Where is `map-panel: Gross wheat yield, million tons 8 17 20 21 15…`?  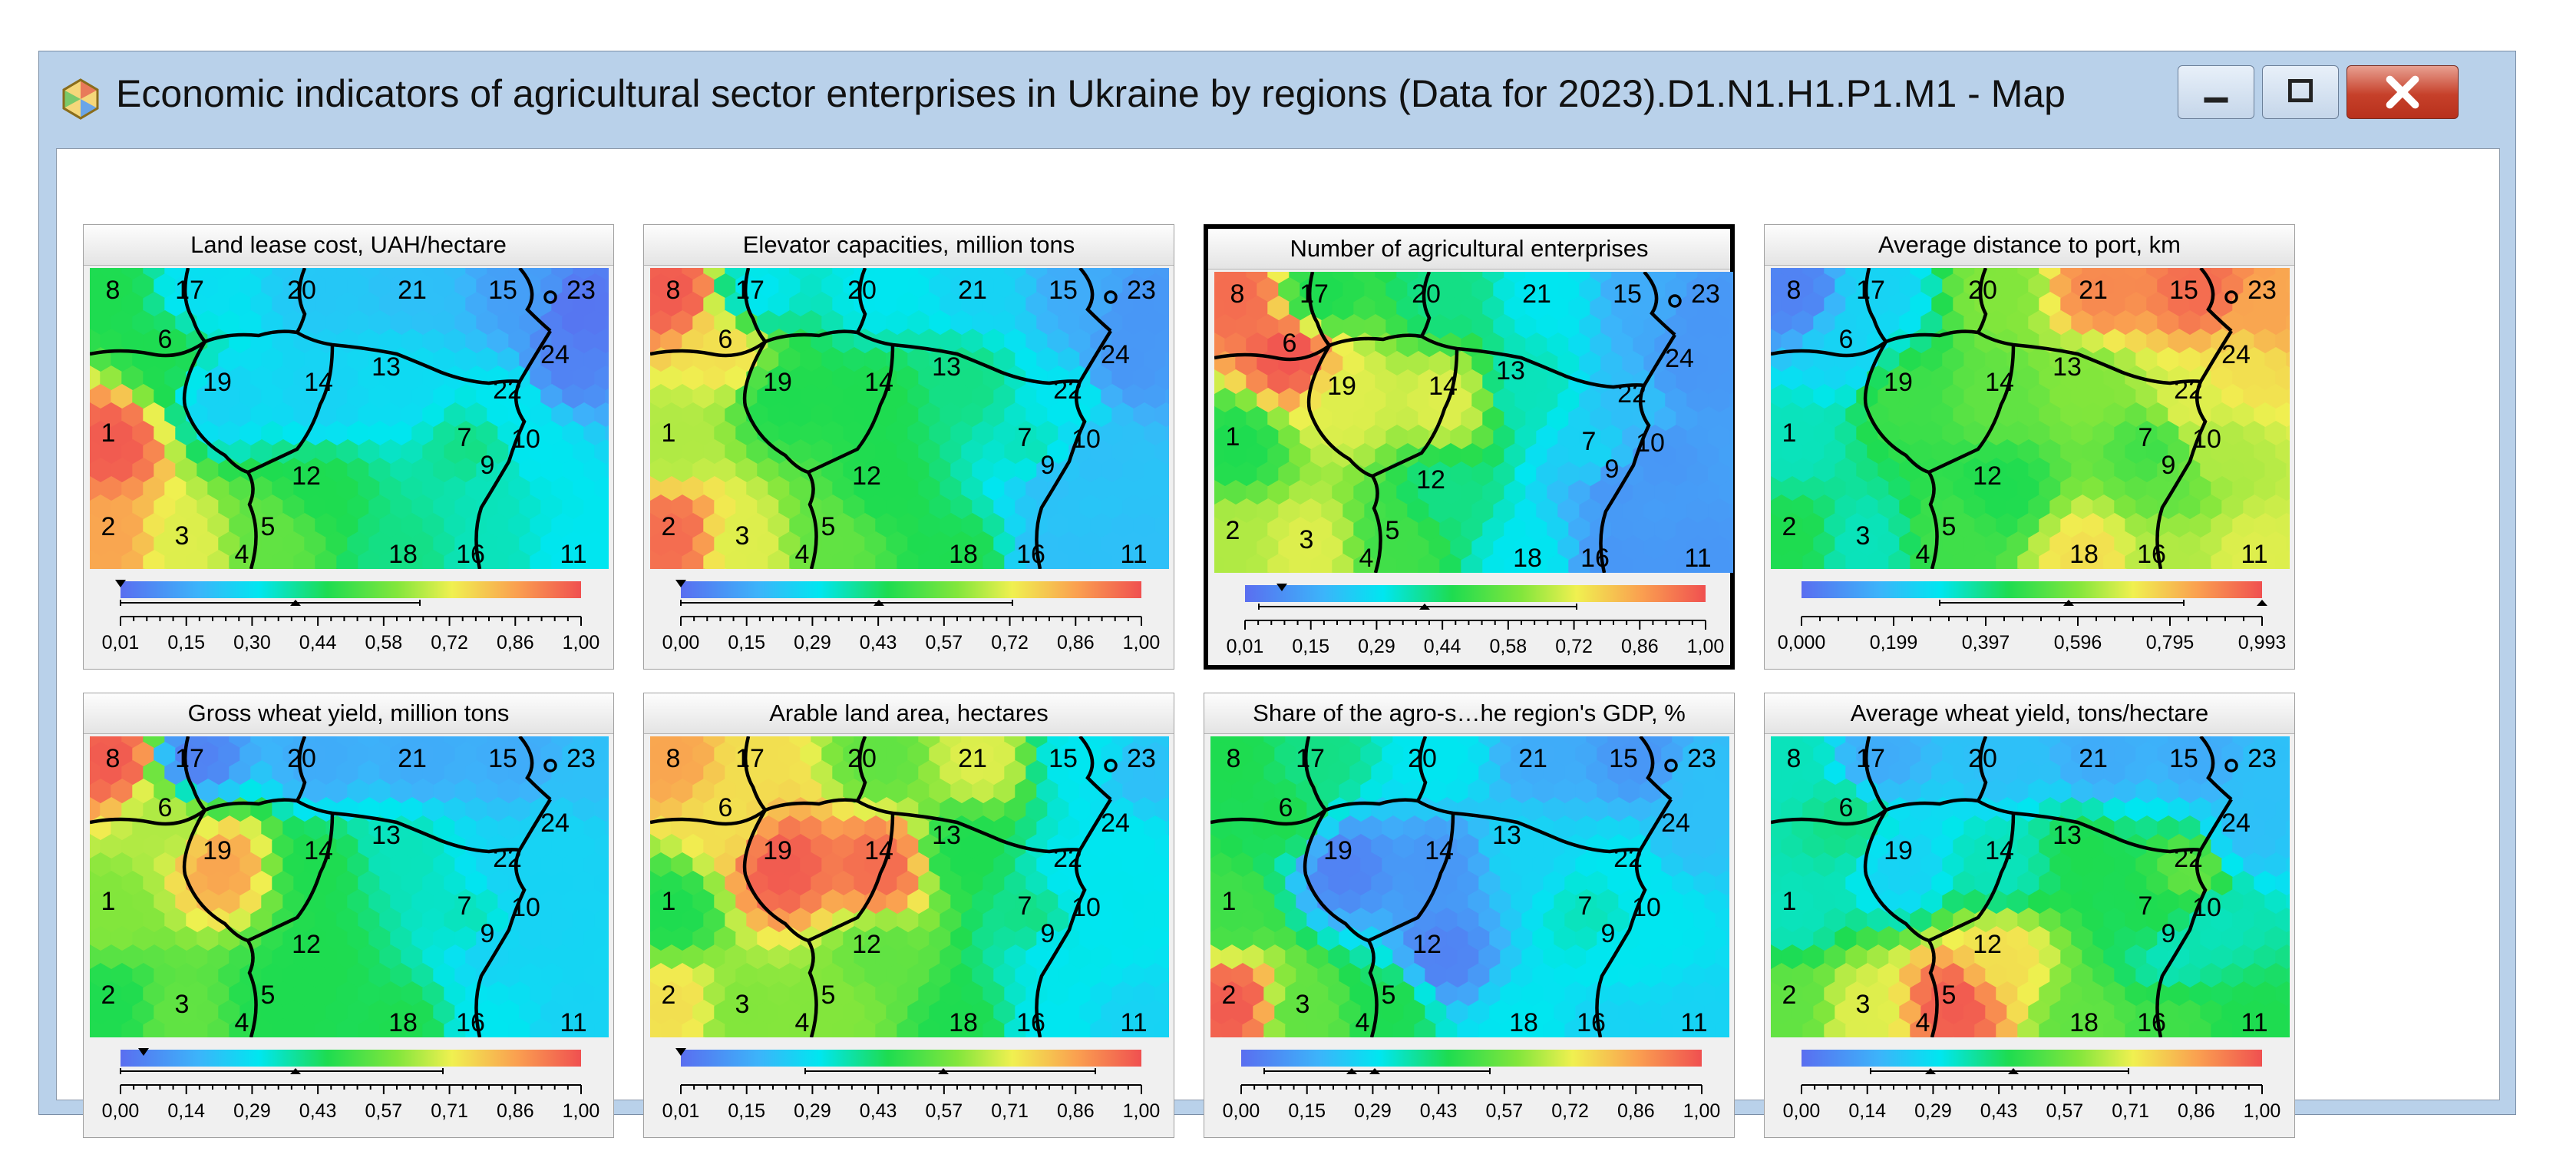 map-panel: Gross wheat yield, million tons 8 17 20 21 15… is located at coordinates (348, 916).